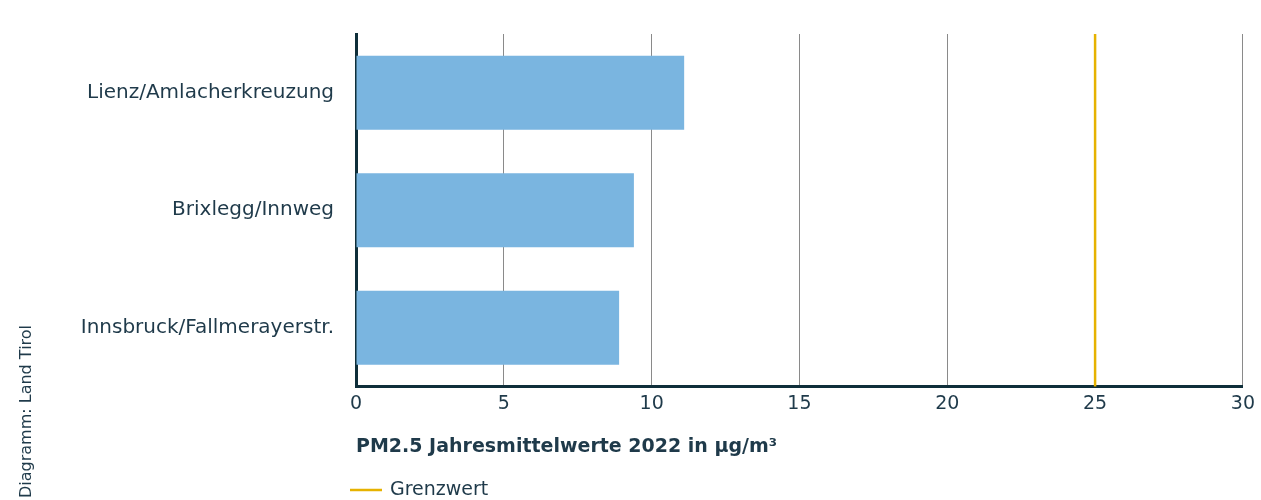 This screenshot has height=500, width=1261. Describe the element at coordinates (799, 401) in the screenshot. I see `x-tick-label: 15` at that location.